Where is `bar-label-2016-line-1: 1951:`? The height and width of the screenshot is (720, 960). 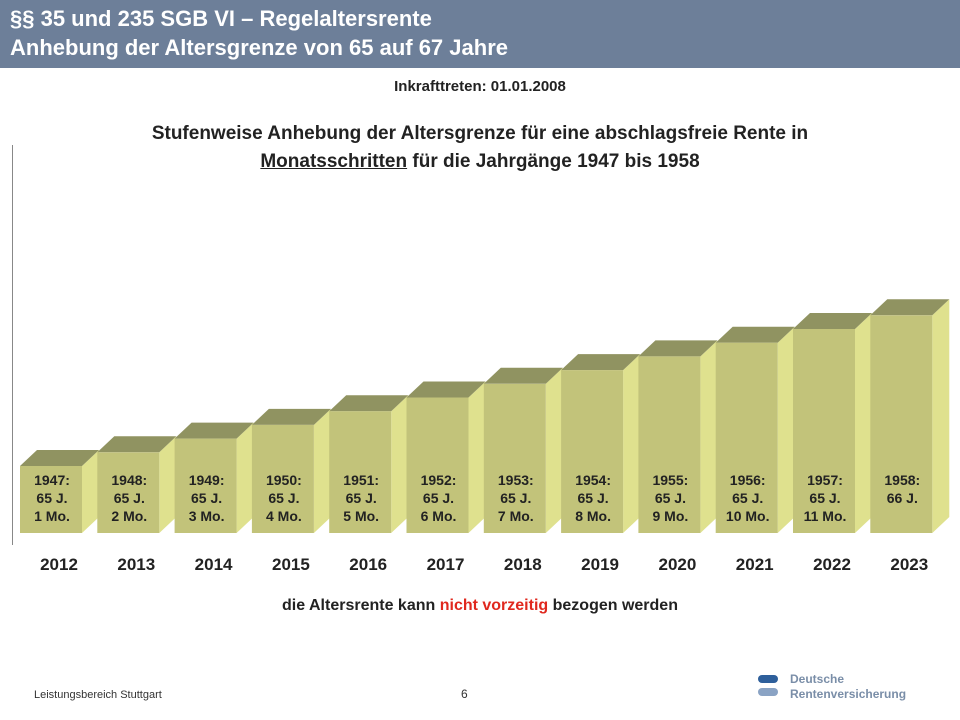 bar-label-2016-line-1: 1951: is located at coordinates (361, 480).